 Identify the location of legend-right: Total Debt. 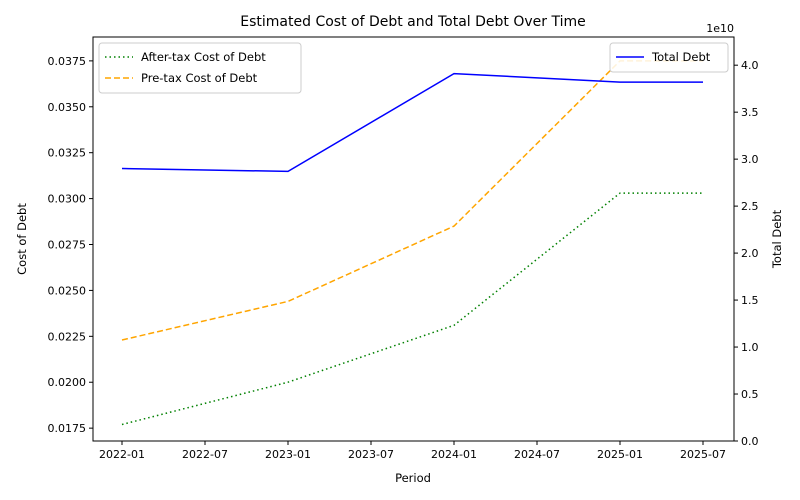
(669, 57).